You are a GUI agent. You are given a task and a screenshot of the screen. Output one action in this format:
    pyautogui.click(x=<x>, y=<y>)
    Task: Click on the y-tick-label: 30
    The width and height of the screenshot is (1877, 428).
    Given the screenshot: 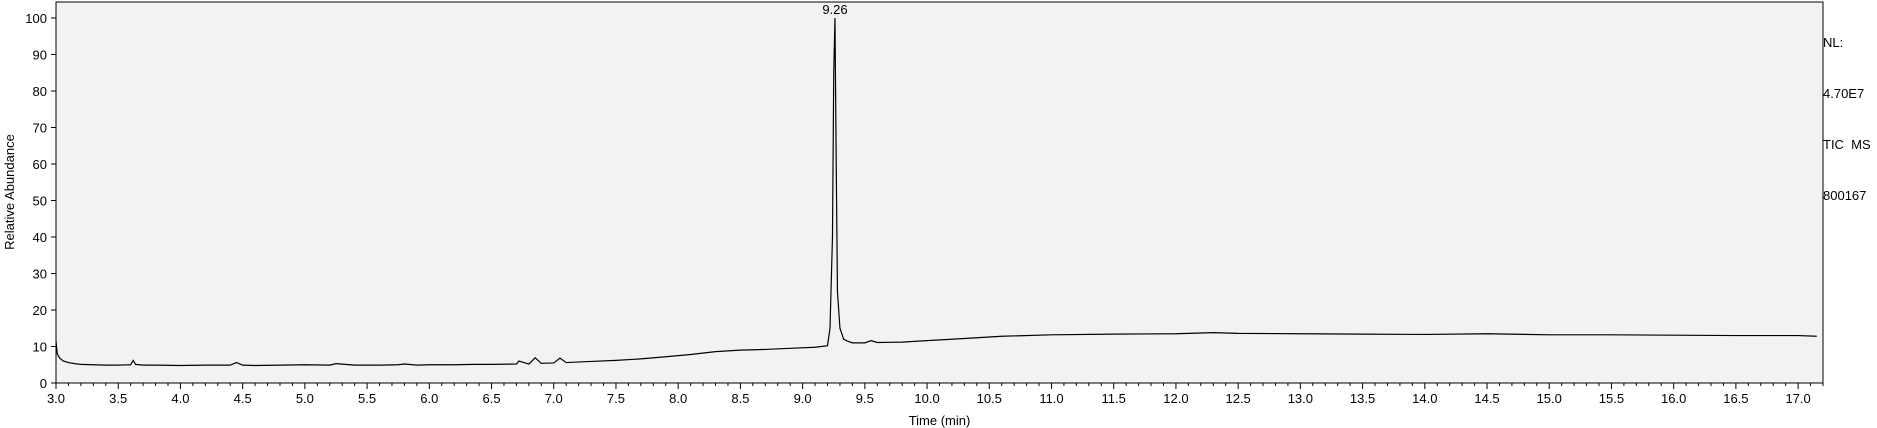 What is the action you would take?
    pyautogui.click(x=40, y=274)
    